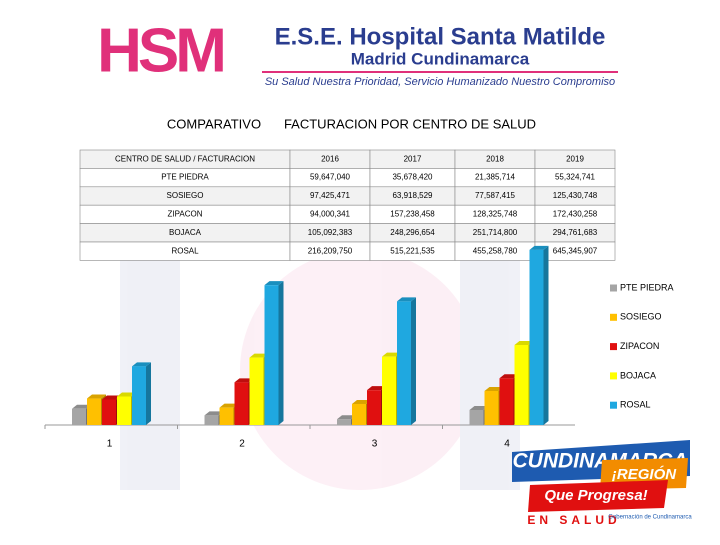  I want to click on cell-value: 216,209,750, so click(330, 250).